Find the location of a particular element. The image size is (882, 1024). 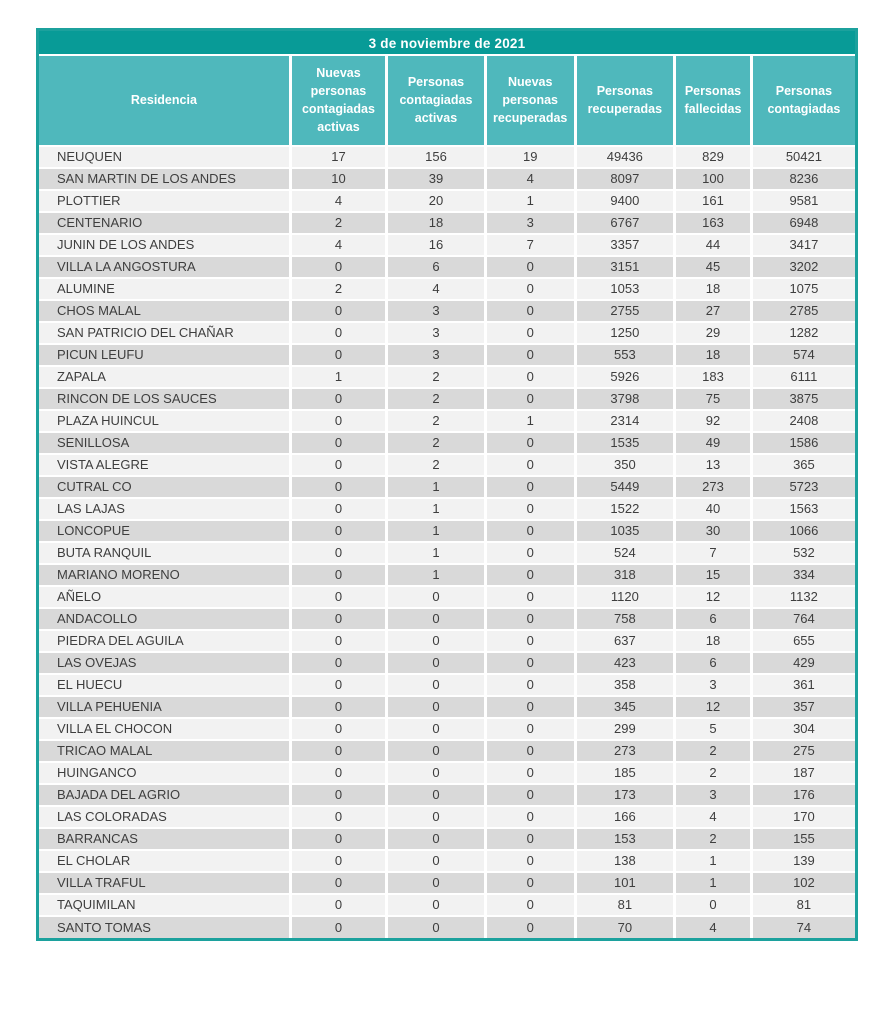

stat-cell: 304 is located at coordinates (803, 728).